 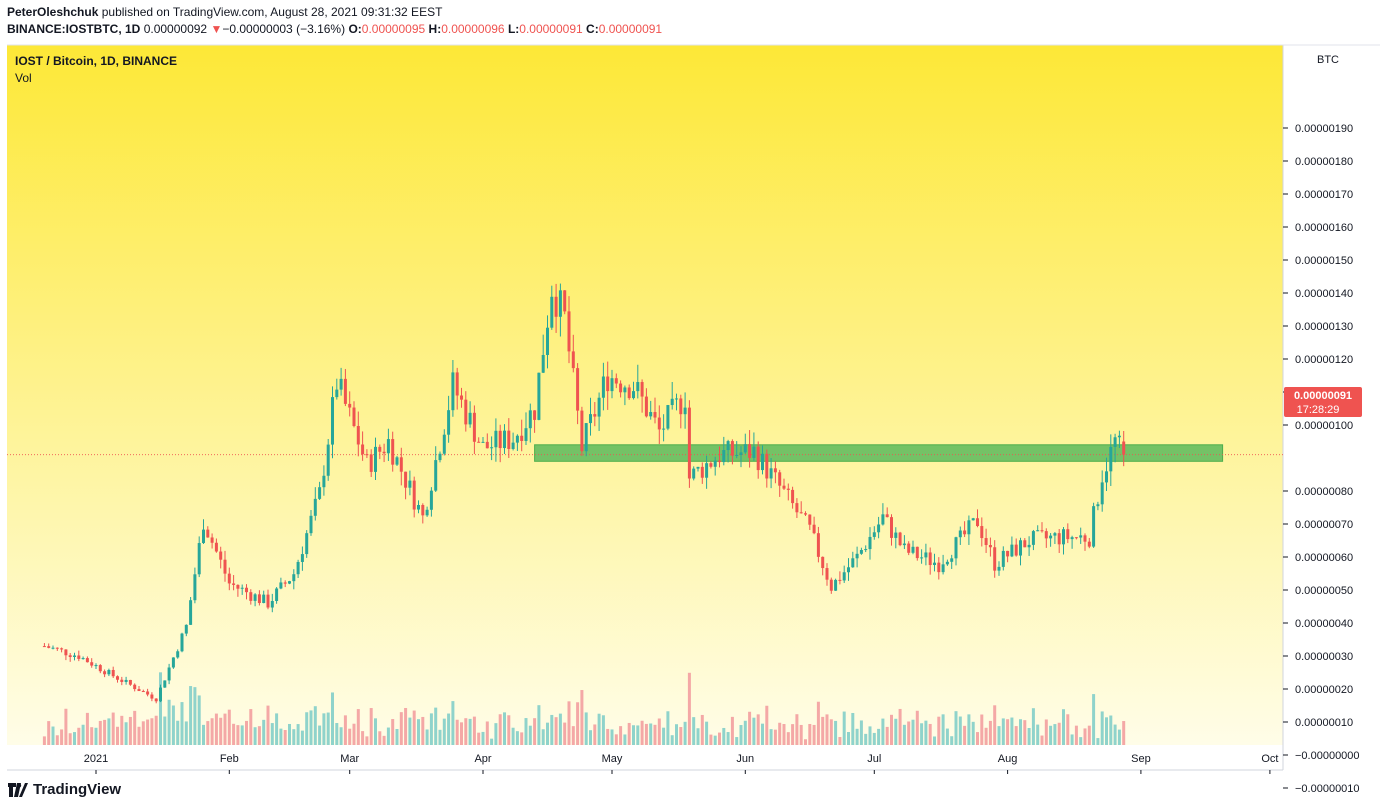 I want to click on x-tick-label: Sep, so click(x=1141, y=759).